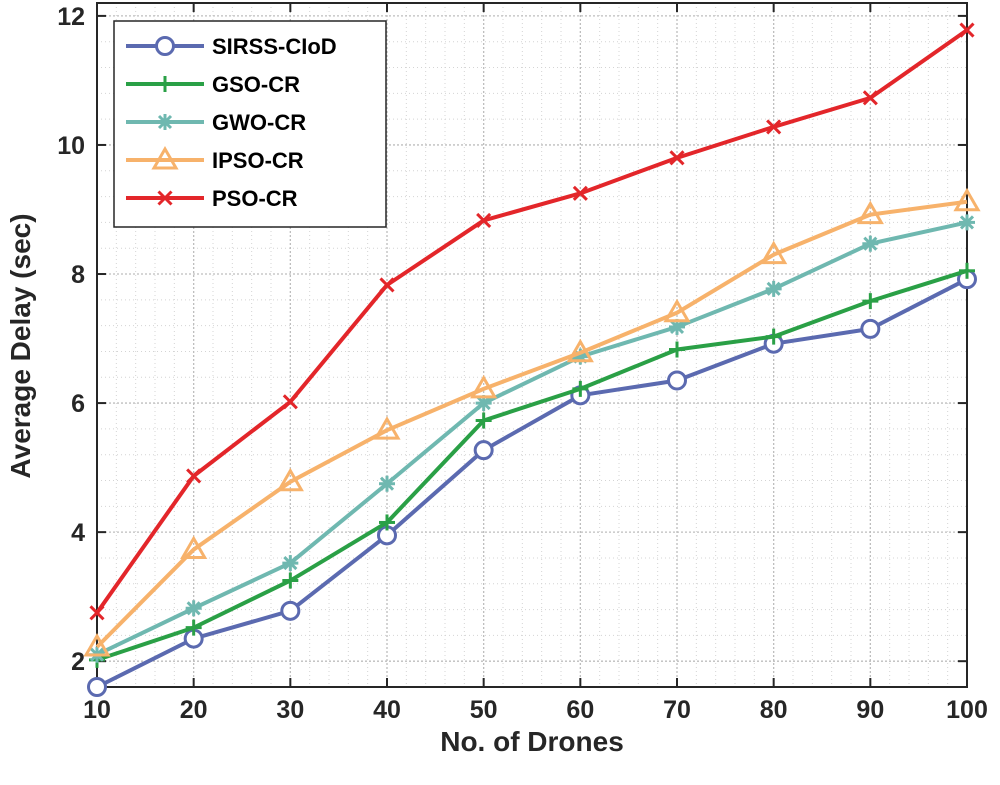  Describe the element at coordinates (774, 710) in the screenshot. I see `x-tick-label: 80` at that location.